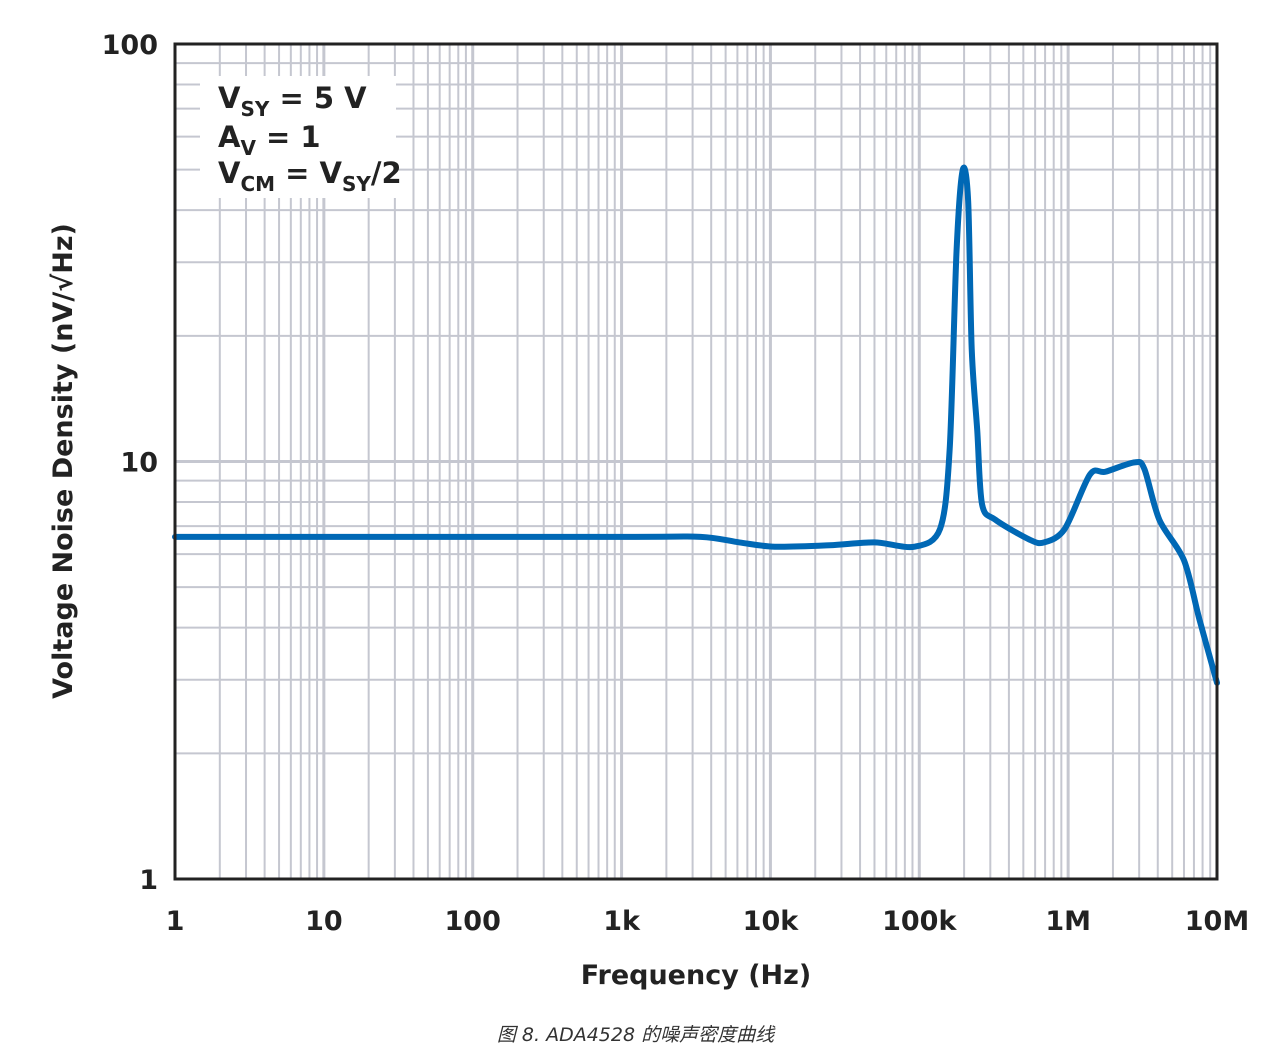 The height and width of the screenshot is (1054, 1271). What do you see at coordinates (148, 880) in the screenshot?
I see `y-tick-label: 1` at bounding box center [148, 880].